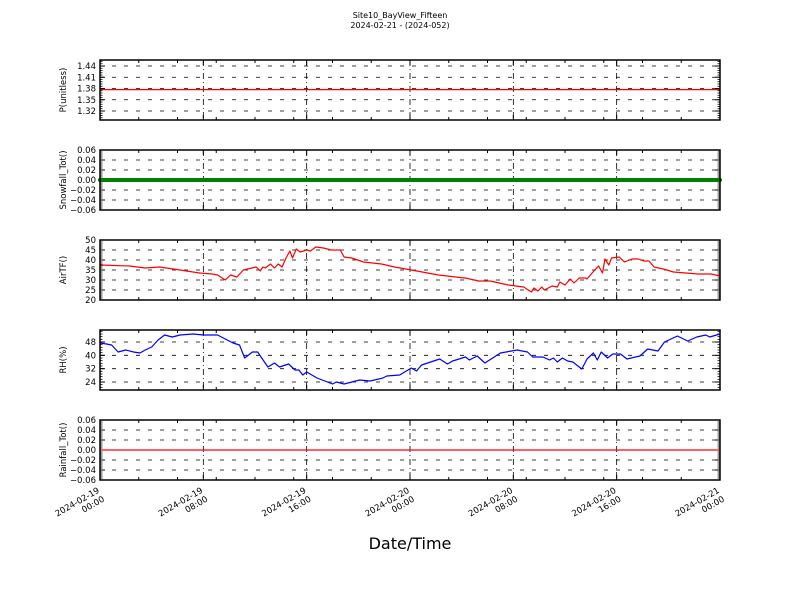 Image resolution: width=800 pixels, height=600 pixels. What do you see at coordinates (400, 15) in the screenshot?
I see `chart-title-line: Site10_BayView_Fifteen` at bounding box center [400, 15].